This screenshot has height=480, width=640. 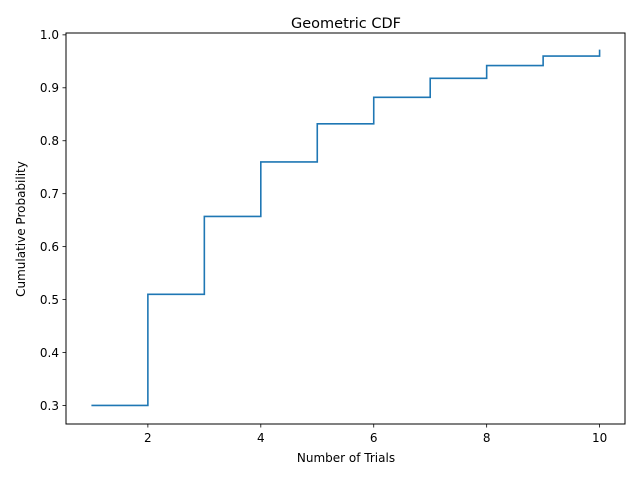 What do you see at coordinates (374, 438) in the screenshot?
I see `x-tick-label: 6` at bounding box center [374, 438].